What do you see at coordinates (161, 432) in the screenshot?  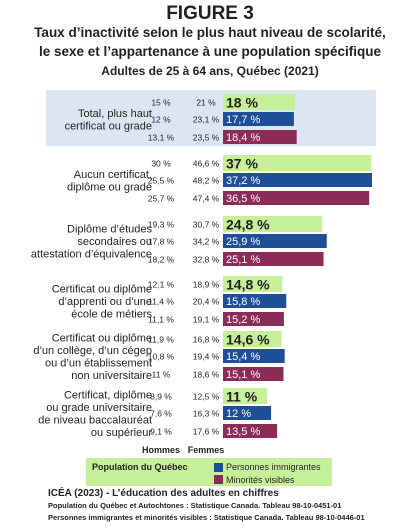 I see `men-value: 9,1 %` at bounding box center [161, 432].